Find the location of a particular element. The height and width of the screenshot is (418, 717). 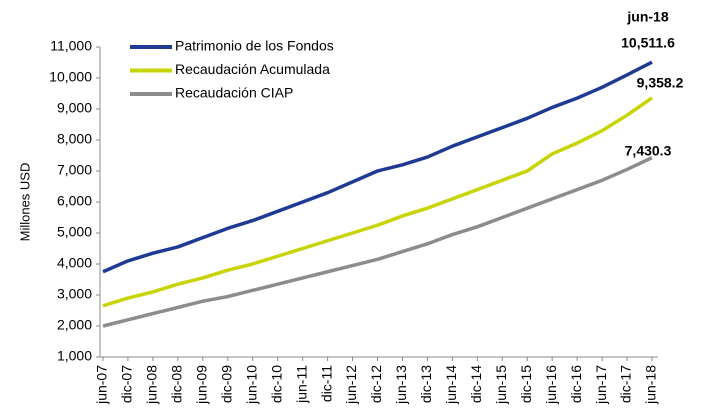

y-tick-label: 8,000 is located at coordinates (74, 139).